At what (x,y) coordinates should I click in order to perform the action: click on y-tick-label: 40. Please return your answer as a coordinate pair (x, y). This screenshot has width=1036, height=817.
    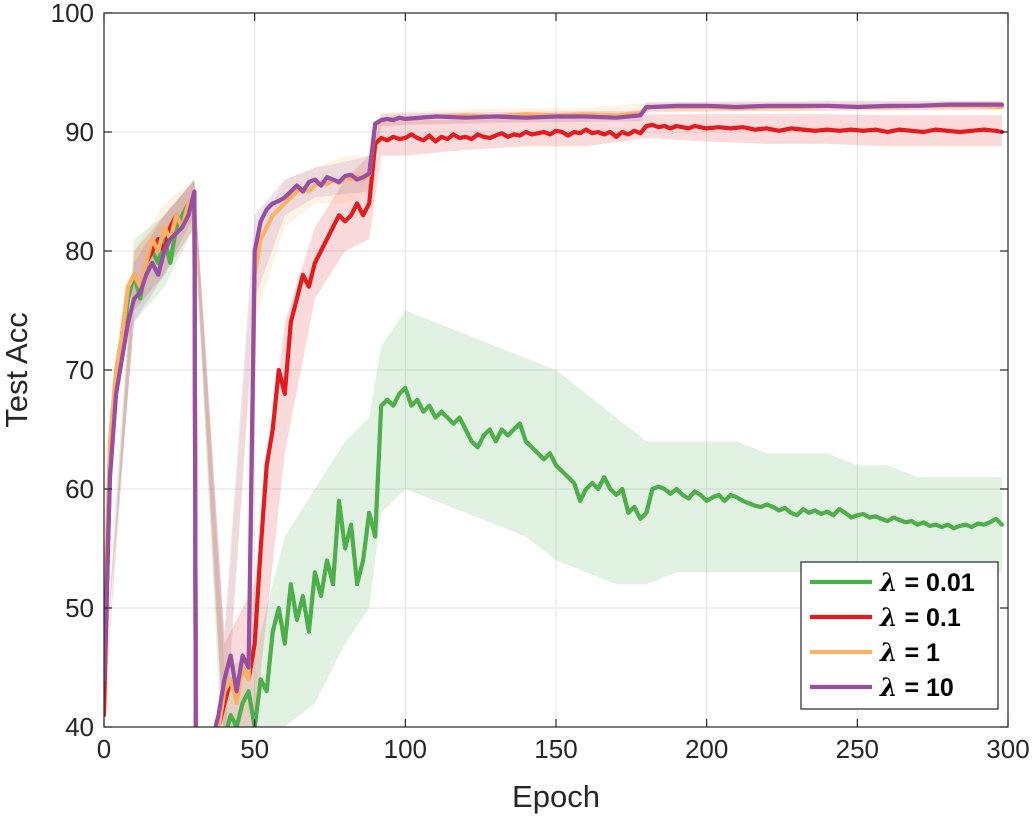
    Looking at the image, I should click on (79, 727).